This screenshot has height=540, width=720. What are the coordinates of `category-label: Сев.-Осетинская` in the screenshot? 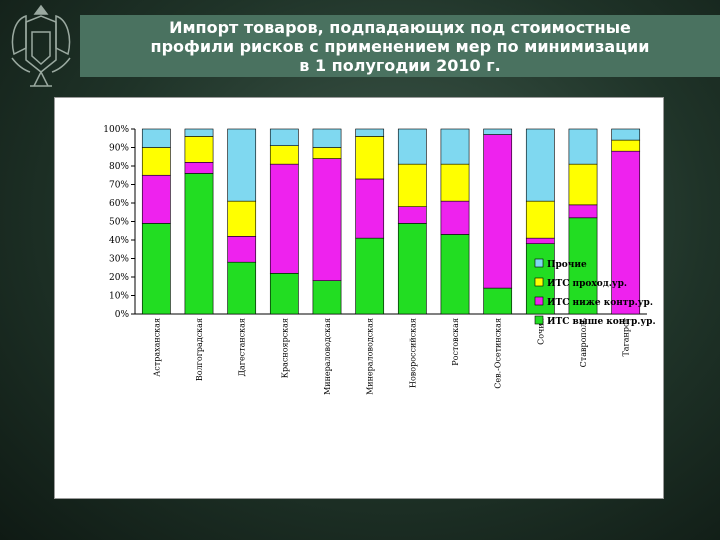 It's located at (498, 353).